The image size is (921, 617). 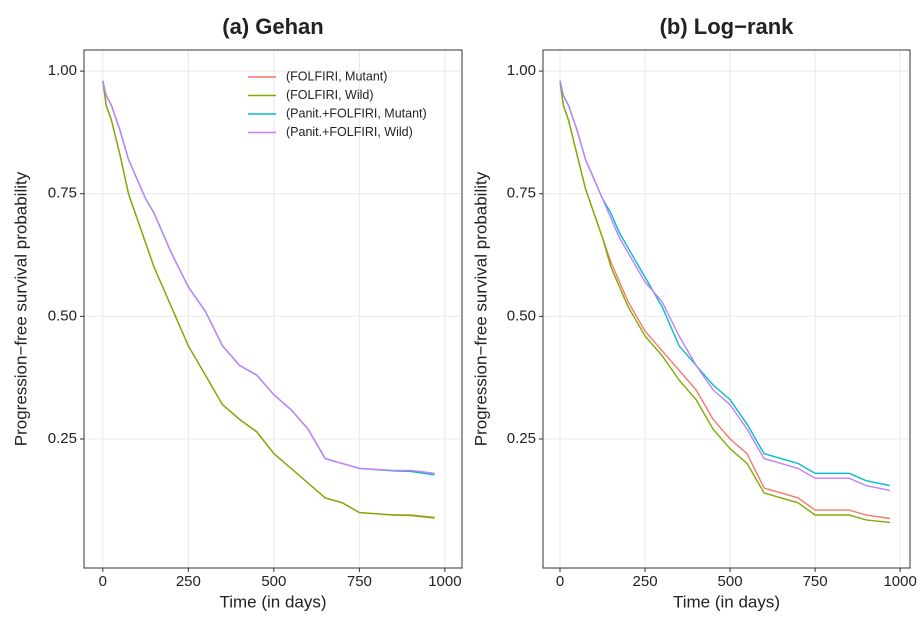 What do you see at coordinates (330, 95) in the screenshot?
I see `legend-label: (FOLFIRI, Wild)` at bounding box center [330, 95].